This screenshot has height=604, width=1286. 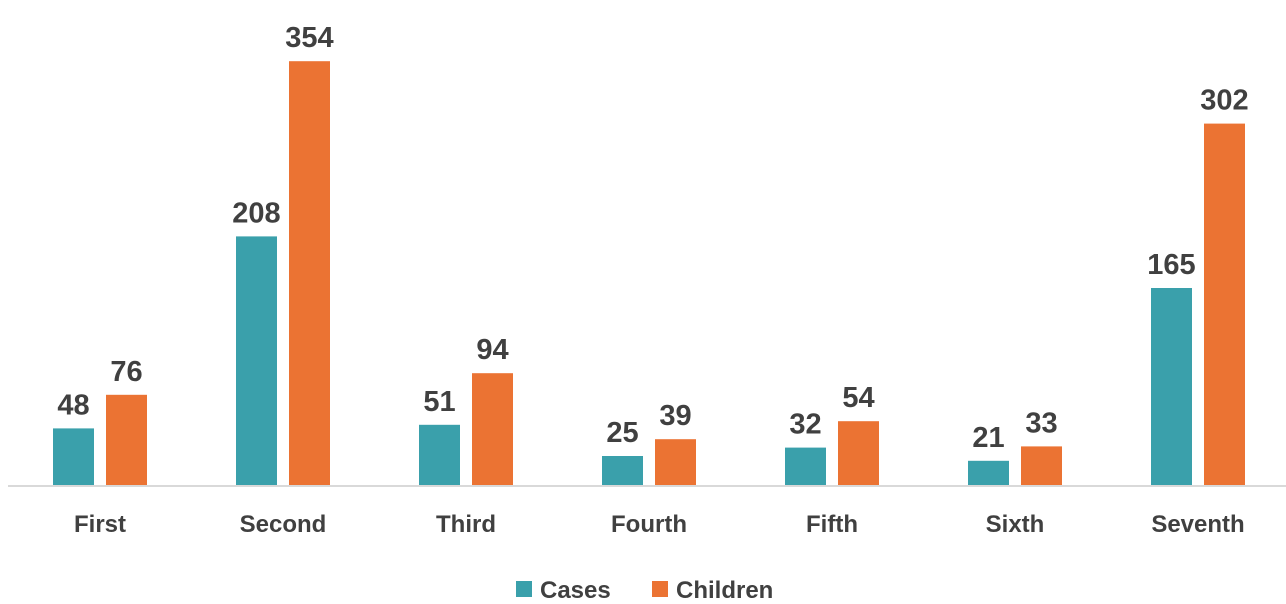 What do you see at coordinates (1171, 265) in the screenshot?
I see `data-label-cases-seventh: 165` at bounding box center [1171, 265].